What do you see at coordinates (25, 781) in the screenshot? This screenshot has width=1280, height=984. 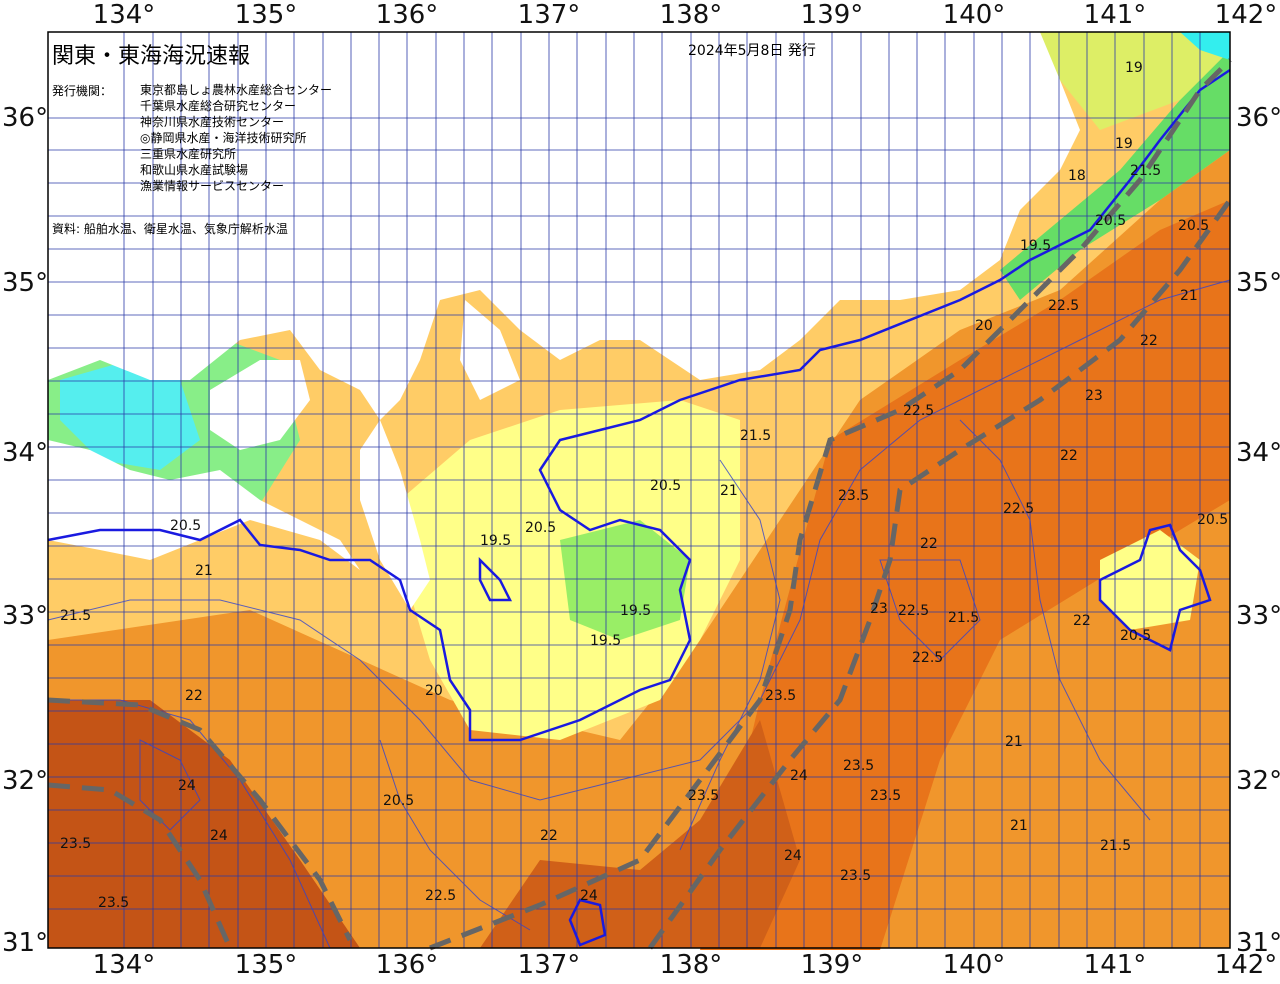 I see `lat-tick-left: 32°` at bounding box center [25, 781].